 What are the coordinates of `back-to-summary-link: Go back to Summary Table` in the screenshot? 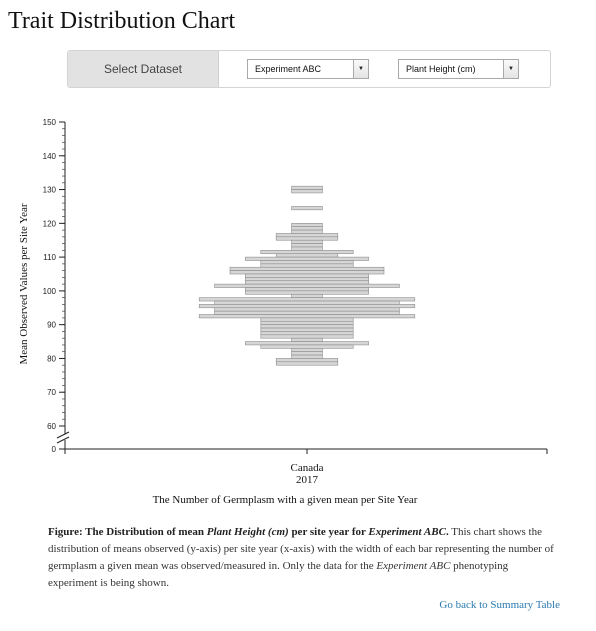 It's located at (499, 605).